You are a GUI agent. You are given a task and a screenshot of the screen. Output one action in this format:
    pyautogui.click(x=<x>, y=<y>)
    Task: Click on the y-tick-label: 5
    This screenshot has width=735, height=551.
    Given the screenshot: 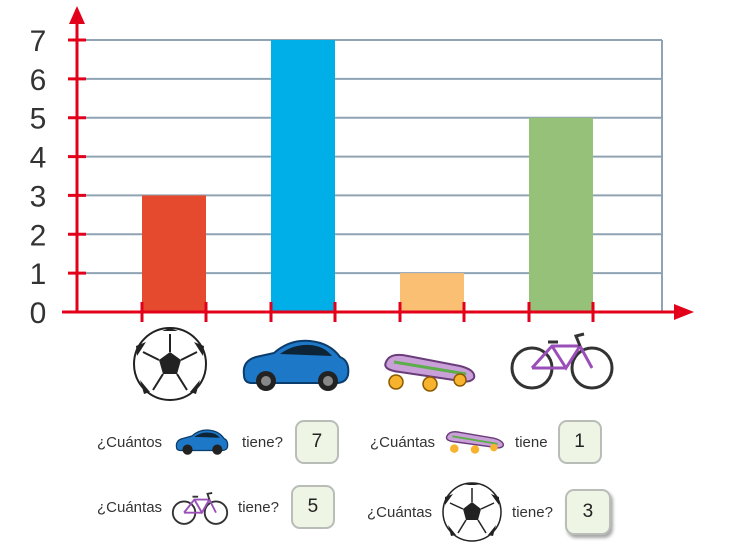 What is the action you would take?
    pyautogui.click(x=38, y=119)
    